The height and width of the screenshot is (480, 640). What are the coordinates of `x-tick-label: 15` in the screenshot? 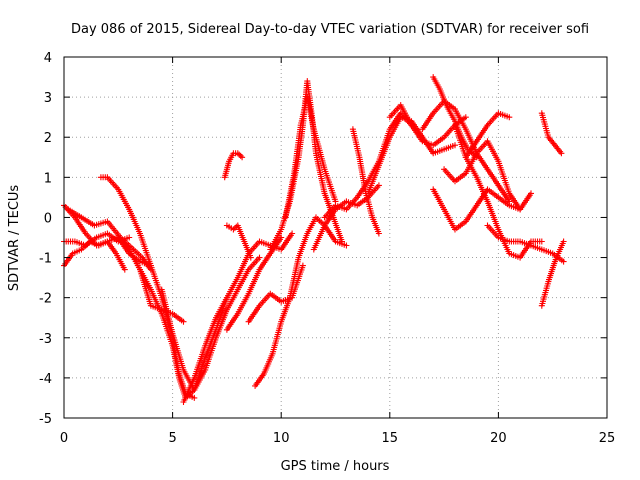 It's located at (390, 438).